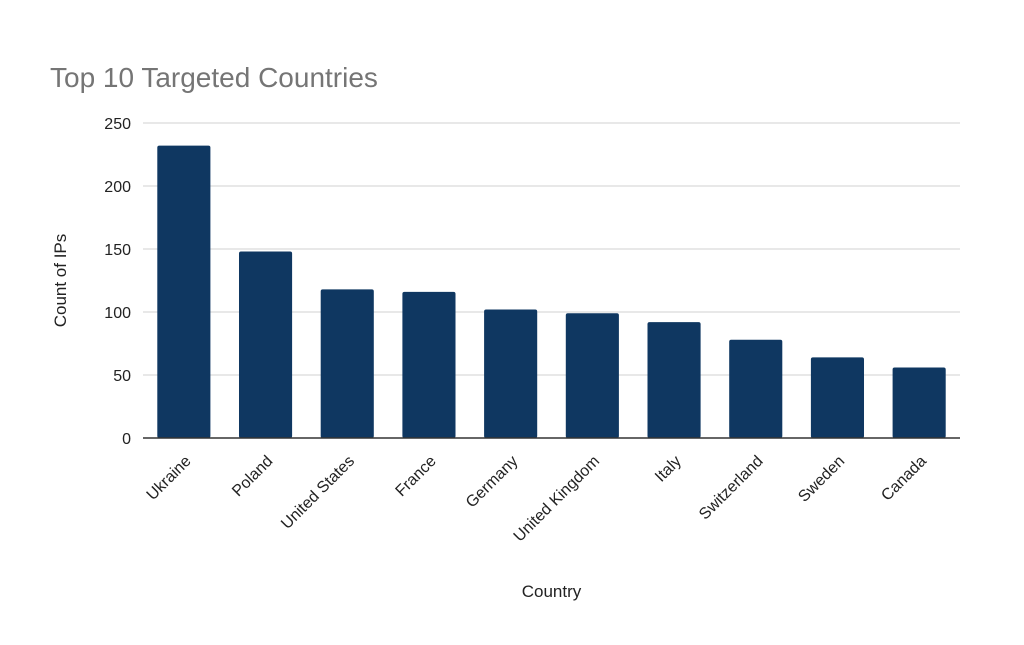 This screenshot has height=645, width=1024. I want to click on x-tick-label: Canada, so click(904, 479).